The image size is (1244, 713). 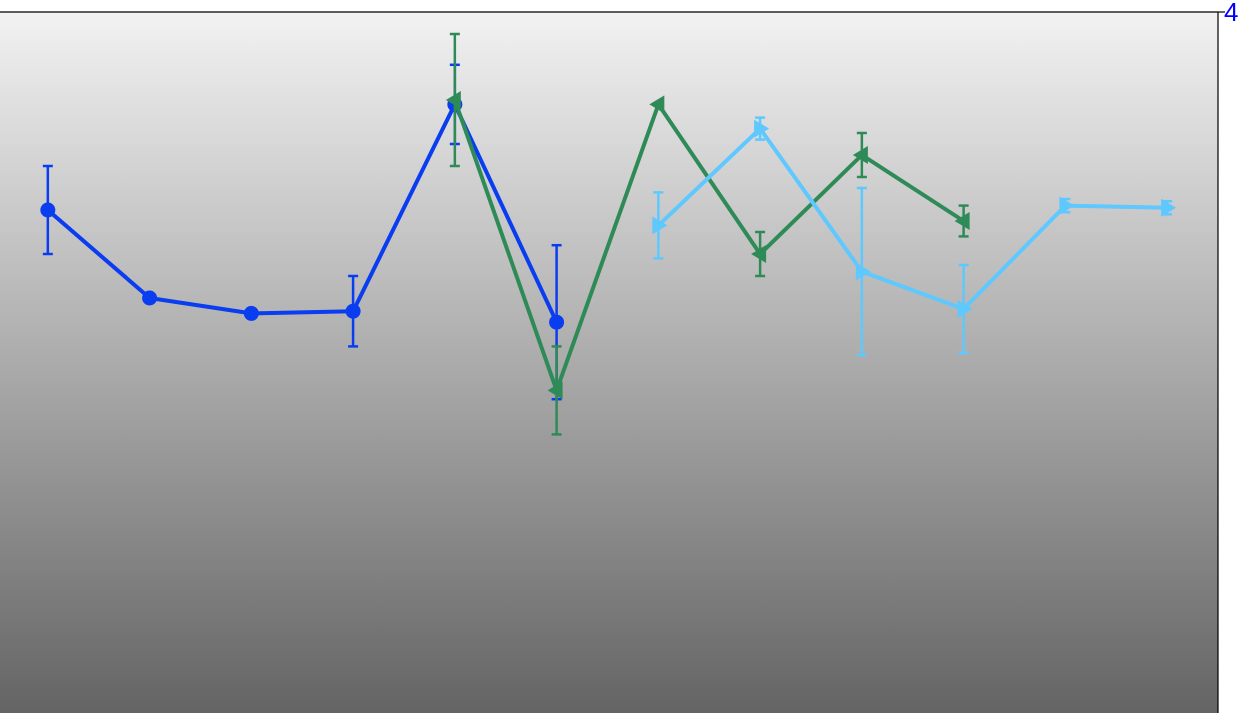 I want to click on right-tick-label: 4, so click(x=1231, y=13).